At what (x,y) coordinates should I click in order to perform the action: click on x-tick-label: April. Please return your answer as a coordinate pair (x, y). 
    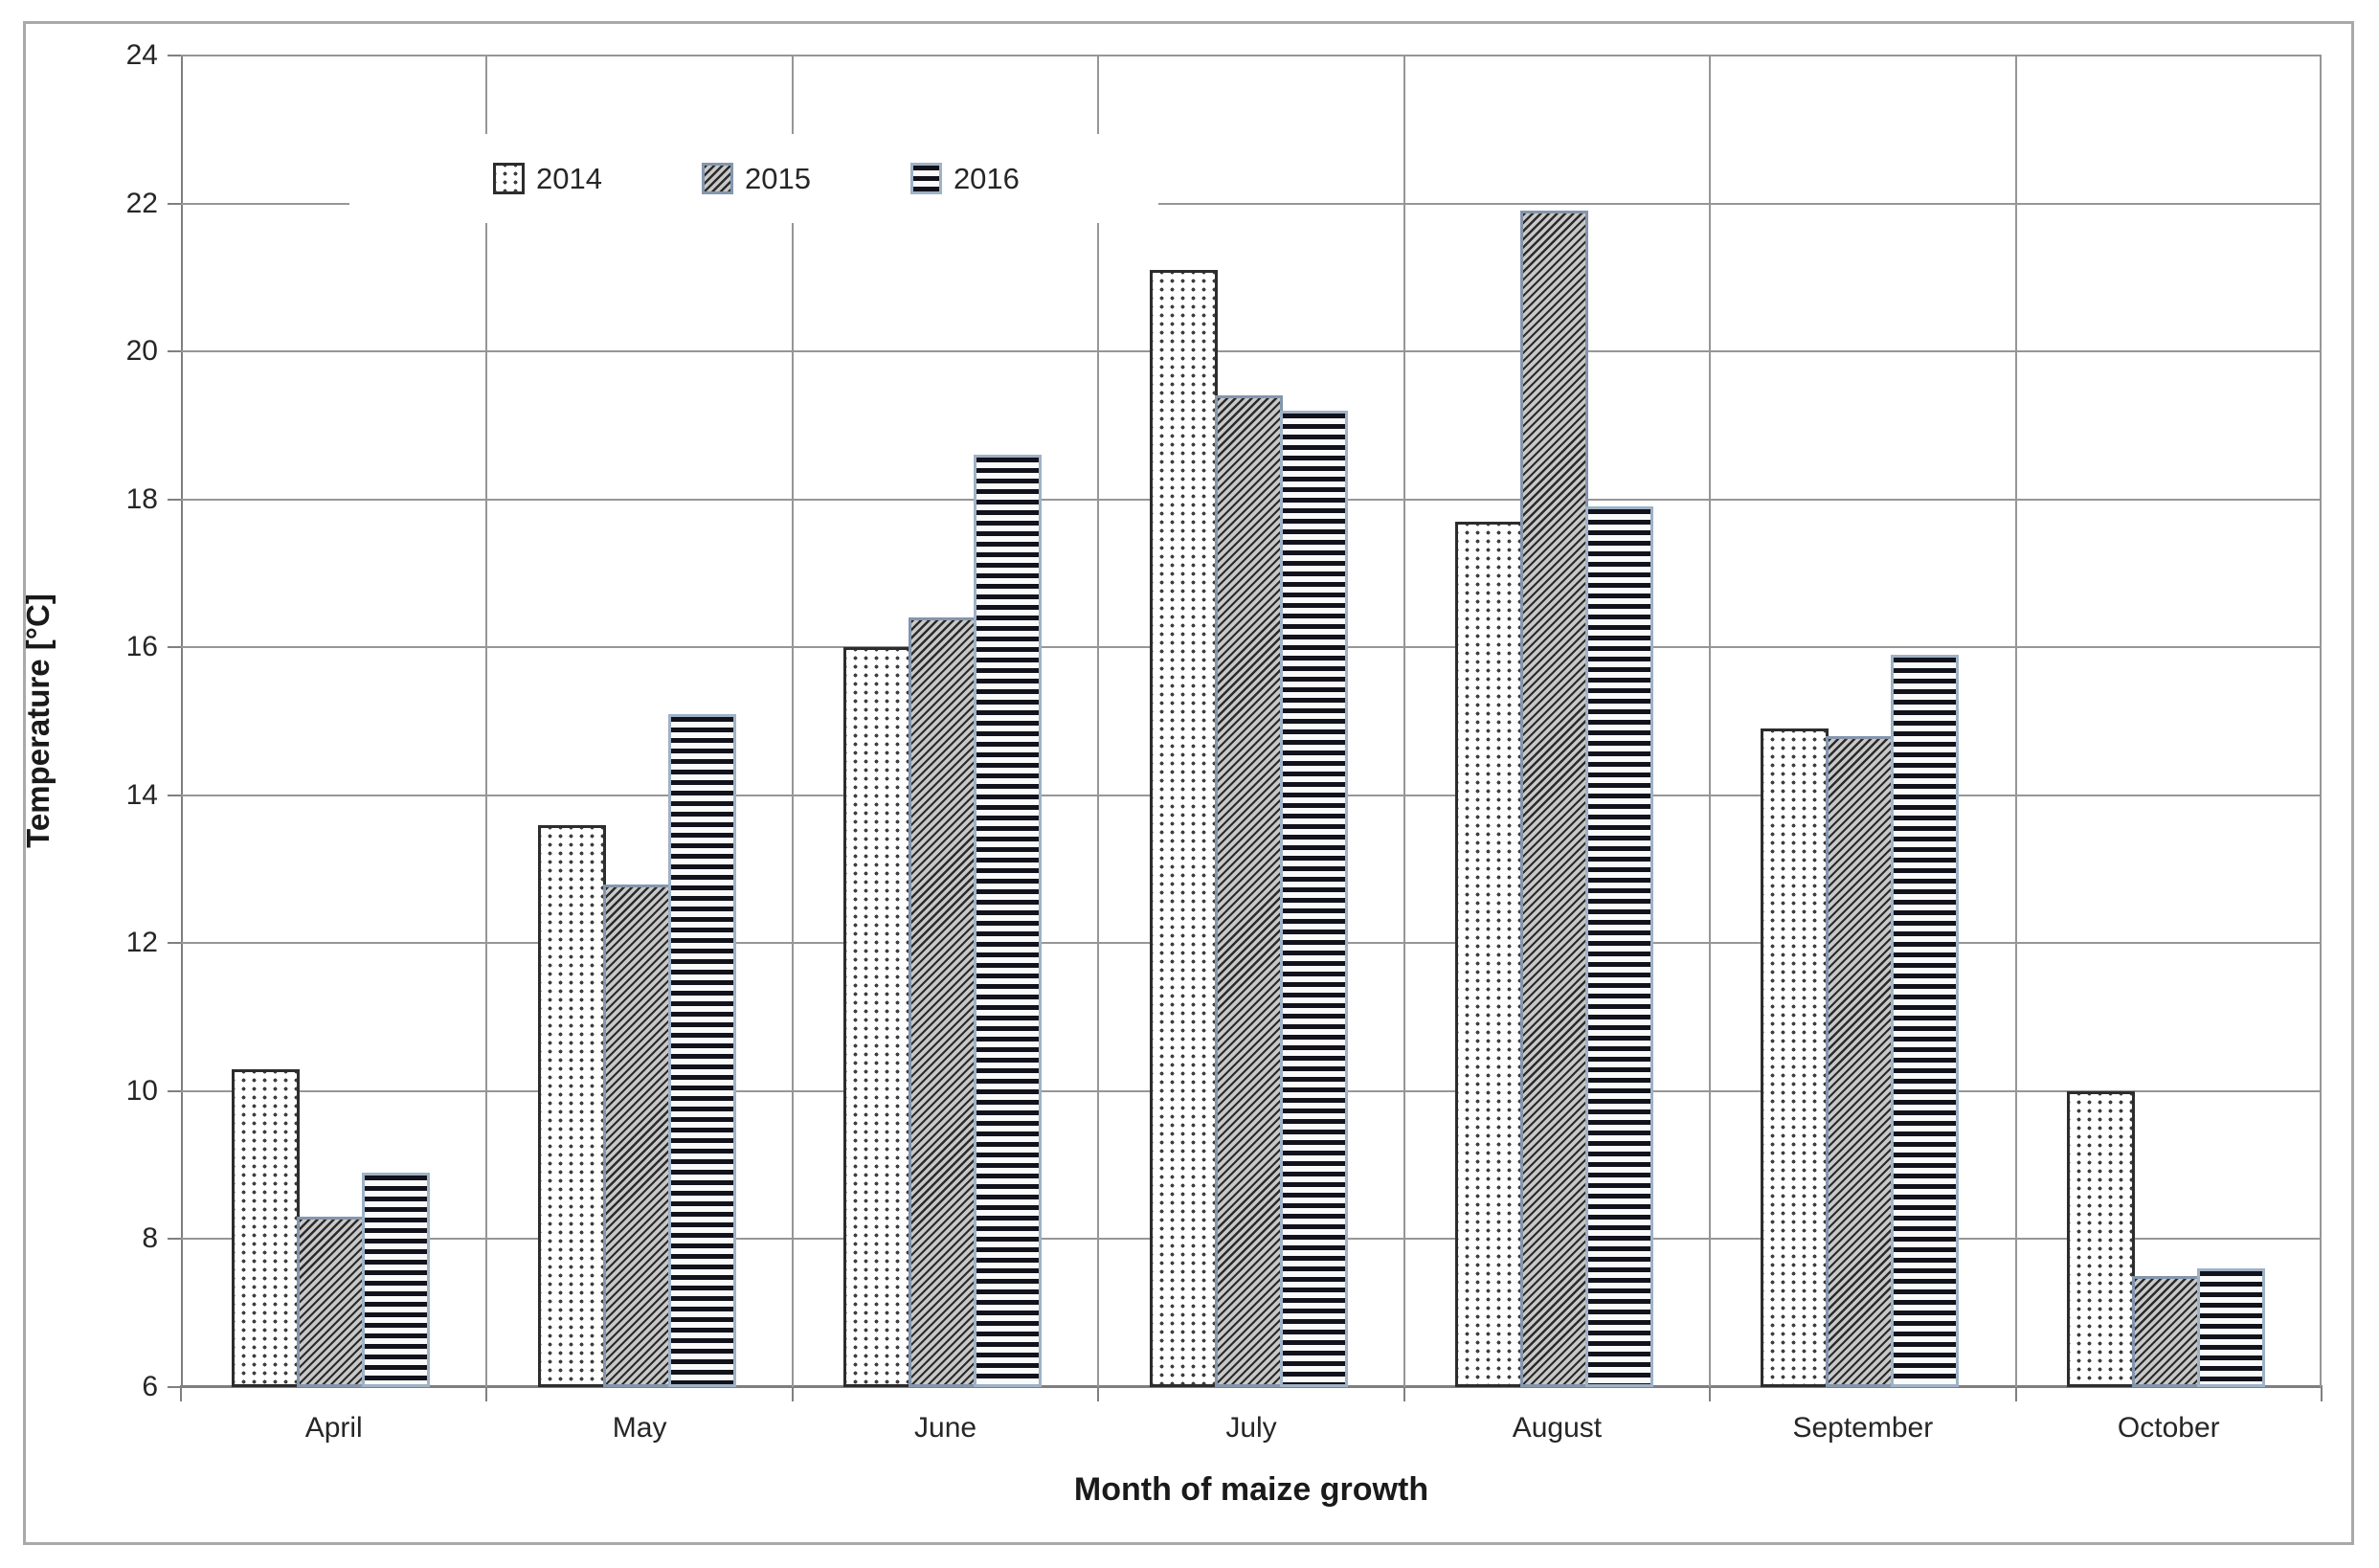
    Looking at the image, I should click on (333, 1428).